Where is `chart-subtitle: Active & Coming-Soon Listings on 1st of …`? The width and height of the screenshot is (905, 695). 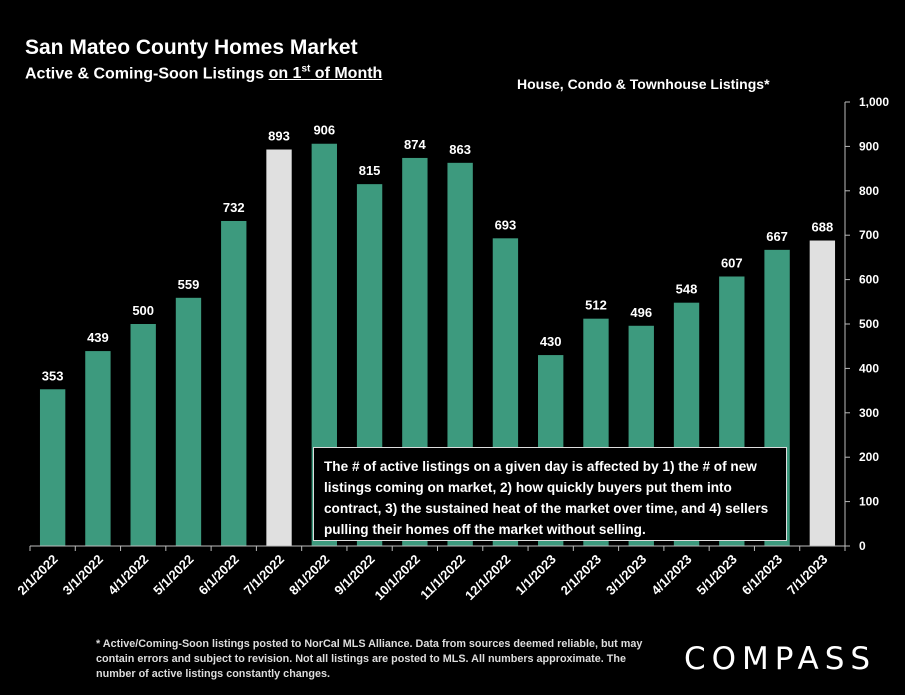
chart-subtitle: Active & Coming-Soon Listings on 1st of … is located at coordinates (203, 73).